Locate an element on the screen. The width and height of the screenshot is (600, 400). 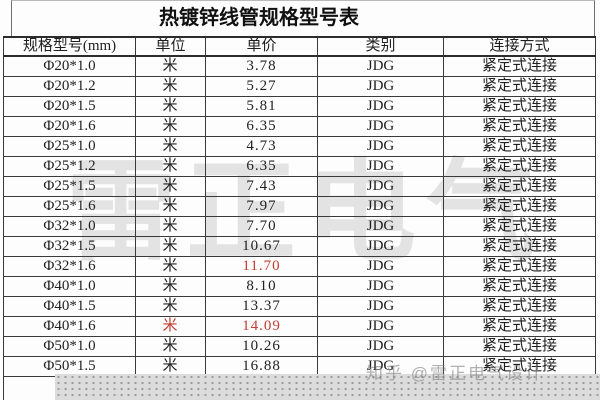
table-row: Φ25*1.5 米 7.43 JDG 紧定式连接 is located at coordinates (299, 186).